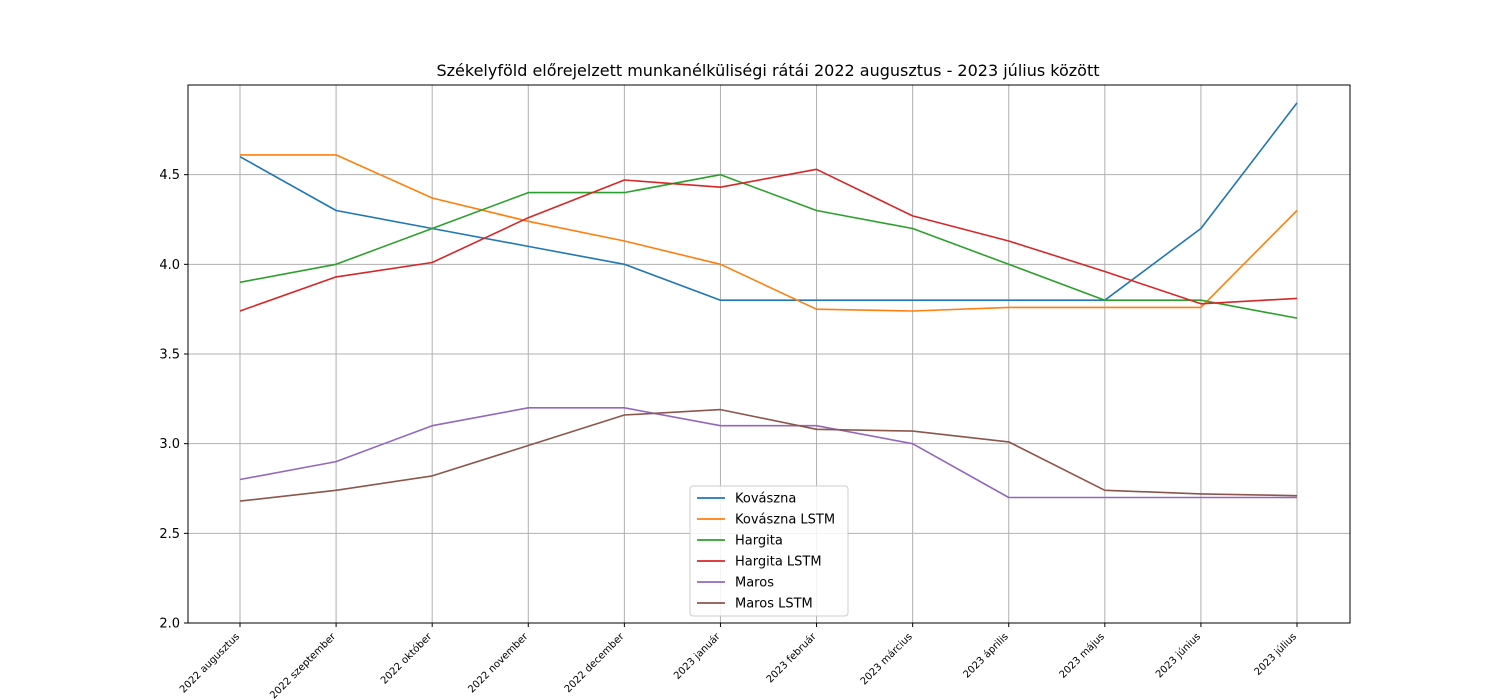 This screenshot has width=1500, height=700. I want to click on x-tick-label: 2023 július, so click(1275, 654).